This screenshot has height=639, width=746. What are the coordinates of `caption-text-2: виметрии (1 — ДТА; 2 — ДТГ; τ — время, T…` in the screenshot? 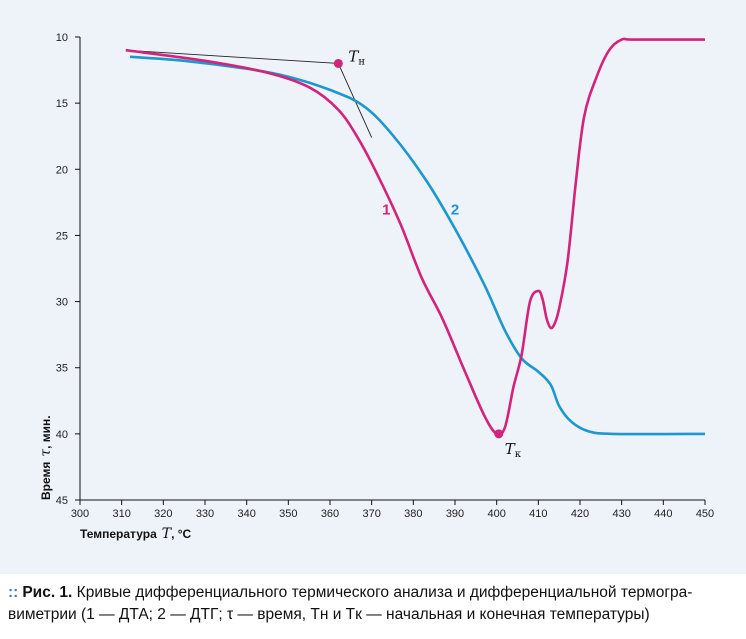 It's located at (329, 614).